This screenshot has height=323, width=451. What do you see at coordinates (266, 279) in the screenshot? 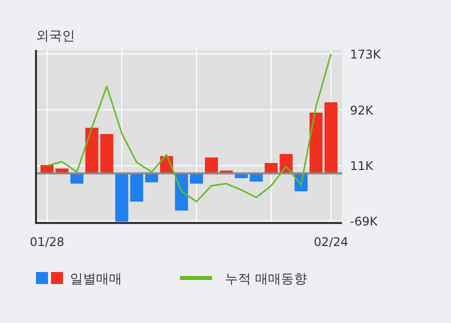
I see `legend-label: 누적 매매동향` at bounding box center [266, 279].